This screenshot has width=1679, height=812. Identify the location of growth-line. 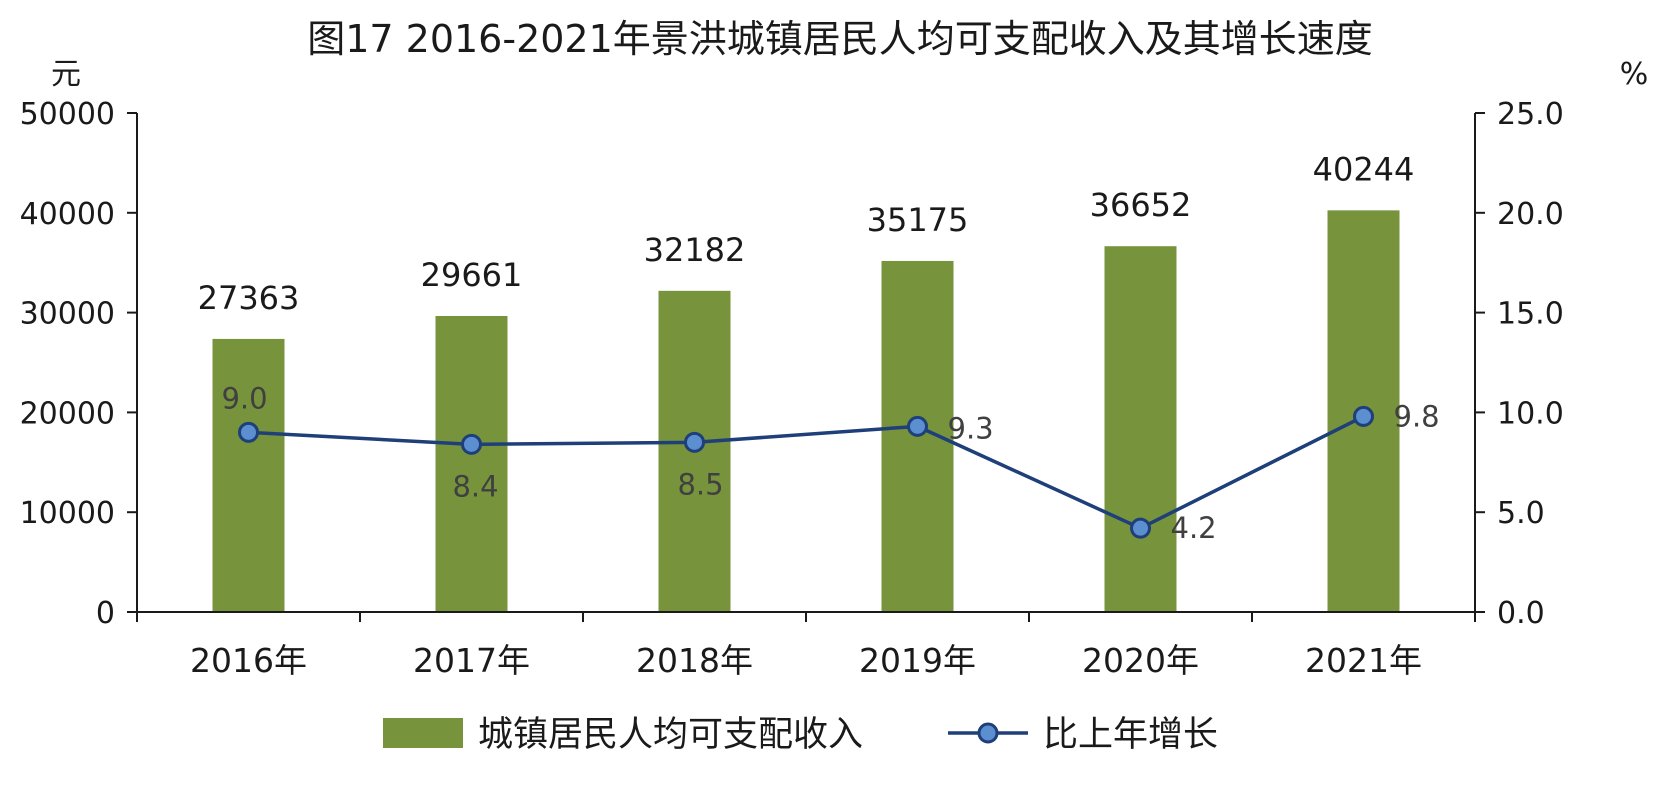
(806, 472).